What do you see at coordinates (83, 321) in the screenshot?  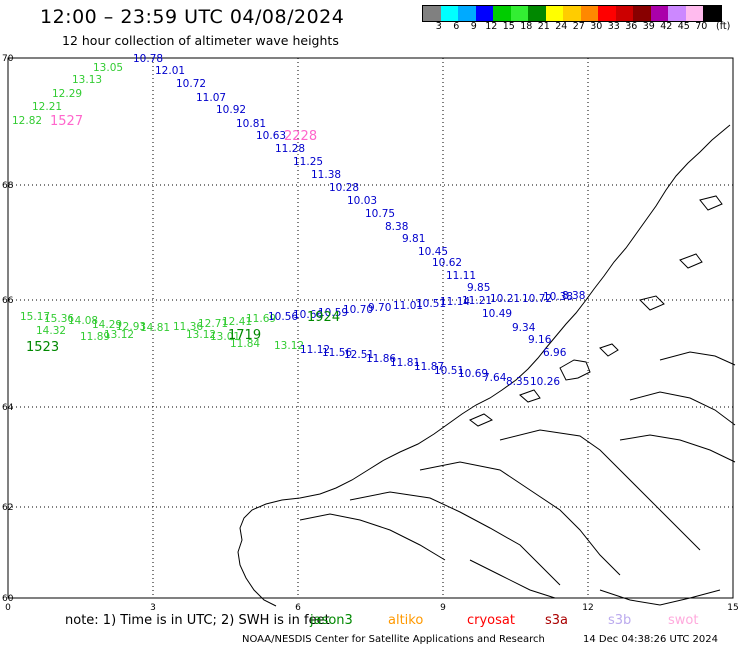 I see `wave-height-label: 14.08` at bounding box center [83, 321].